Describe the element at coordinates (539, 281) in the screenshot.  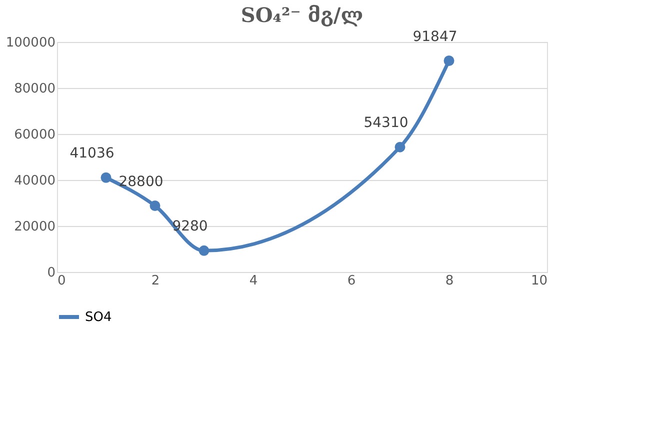
I see `x-tick-label: 10` at that location.